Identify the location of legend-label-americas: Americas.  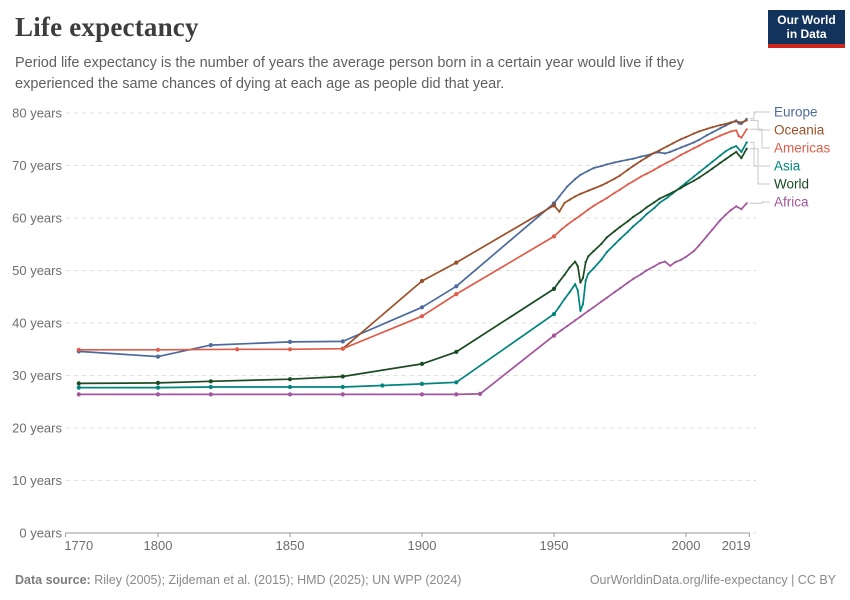
(802, 148).